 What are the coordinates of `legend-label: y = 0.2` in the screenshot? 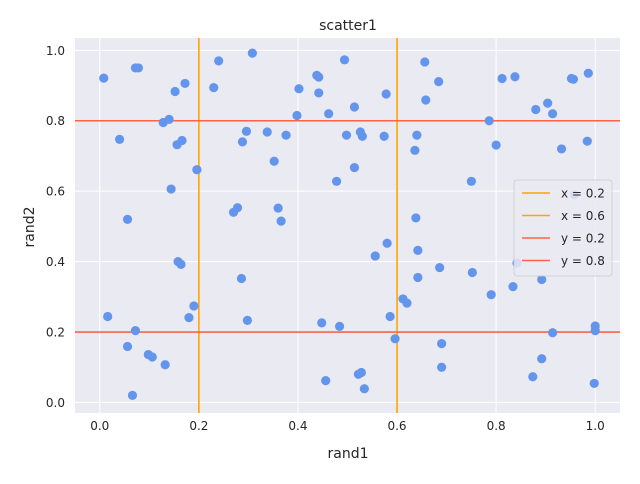 It's located at (583, 239).